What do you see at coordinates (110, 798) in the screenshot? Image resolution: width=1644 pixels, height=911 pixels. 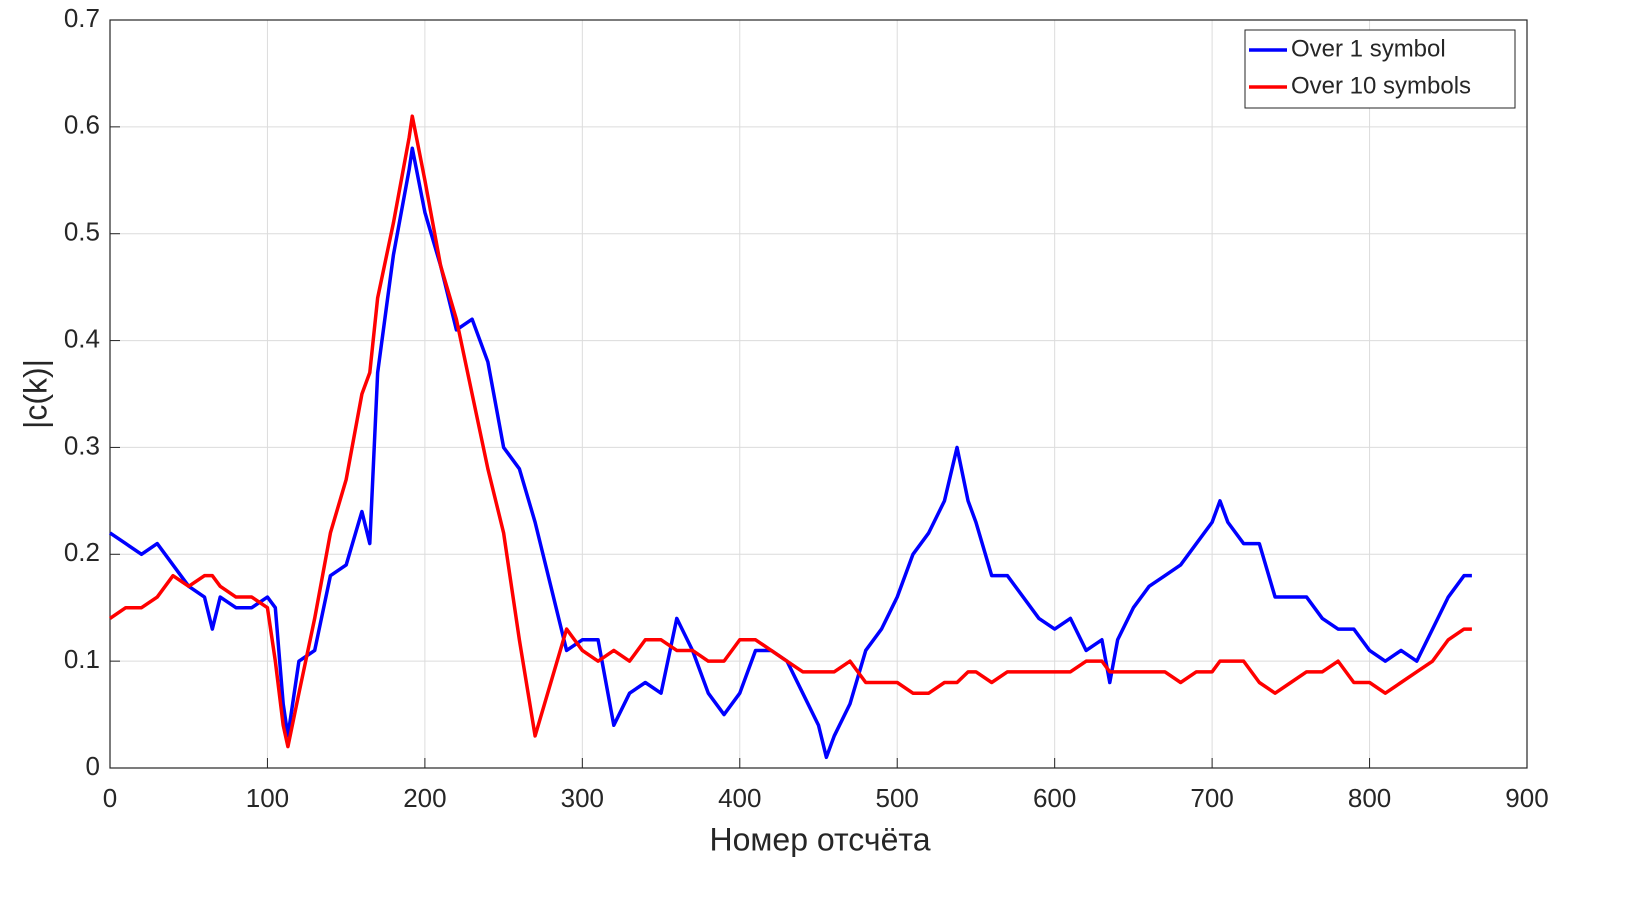 I see `x-tick-label: 0` at bounding box center [110, 798].